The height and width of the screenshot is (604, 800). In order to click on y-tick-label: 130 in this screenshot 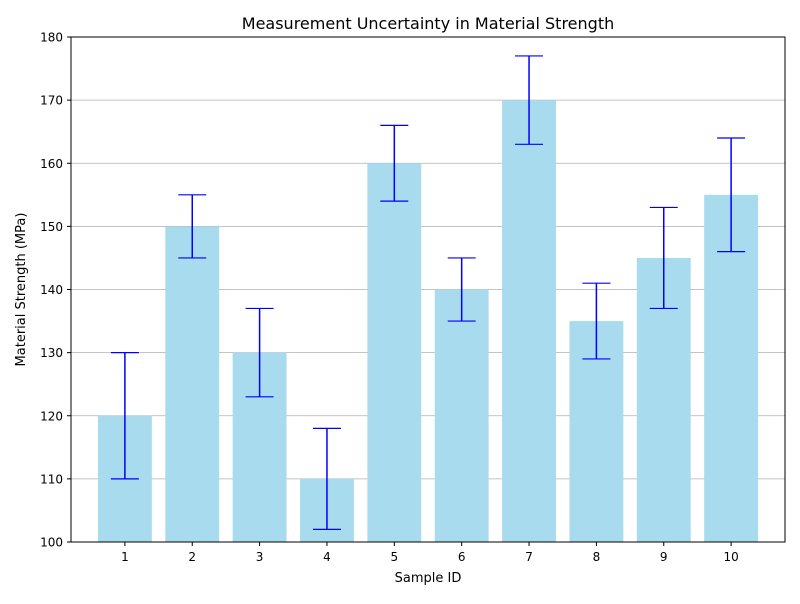, I will do `click(51, 353)`.